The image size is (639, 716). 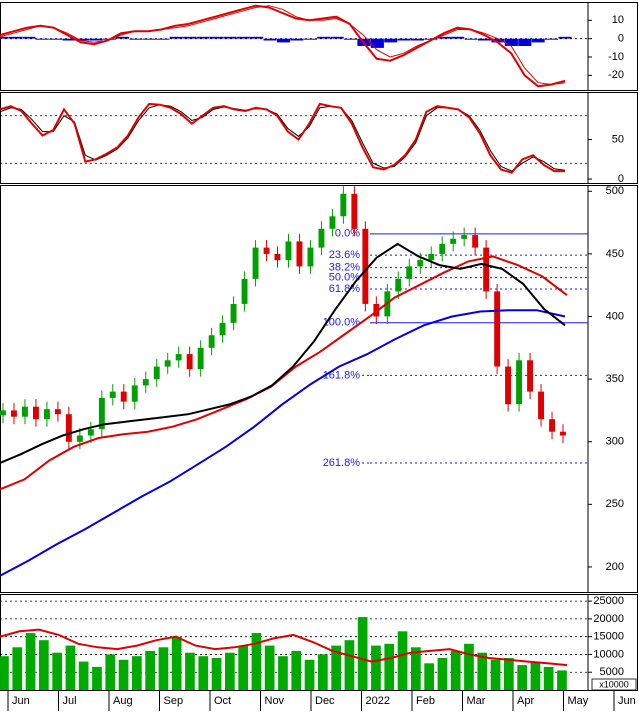 What do you see at coordinates (347, 234) in the screenshot?
I see `fibonacci-label: 0.0%` at bounding box center [347, 234].